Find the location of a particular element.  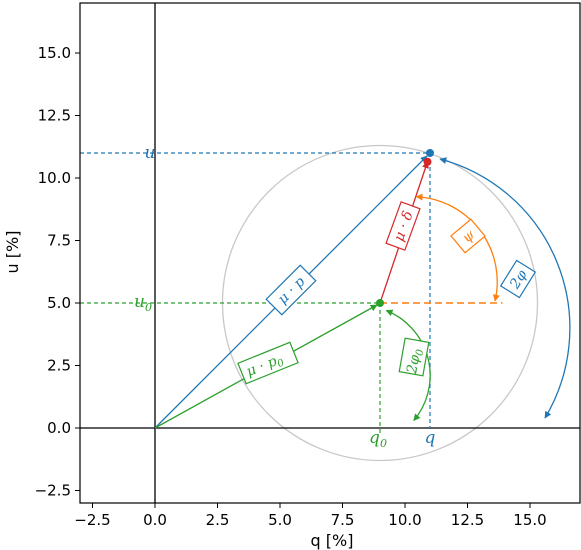

x-tick-label: 0.0 is located at coordinates (155, 520).